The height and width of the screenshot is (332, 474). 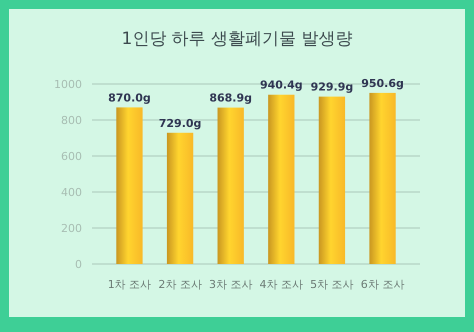 I want to click on data-label: 729.0g, so click(x=180, y=123).